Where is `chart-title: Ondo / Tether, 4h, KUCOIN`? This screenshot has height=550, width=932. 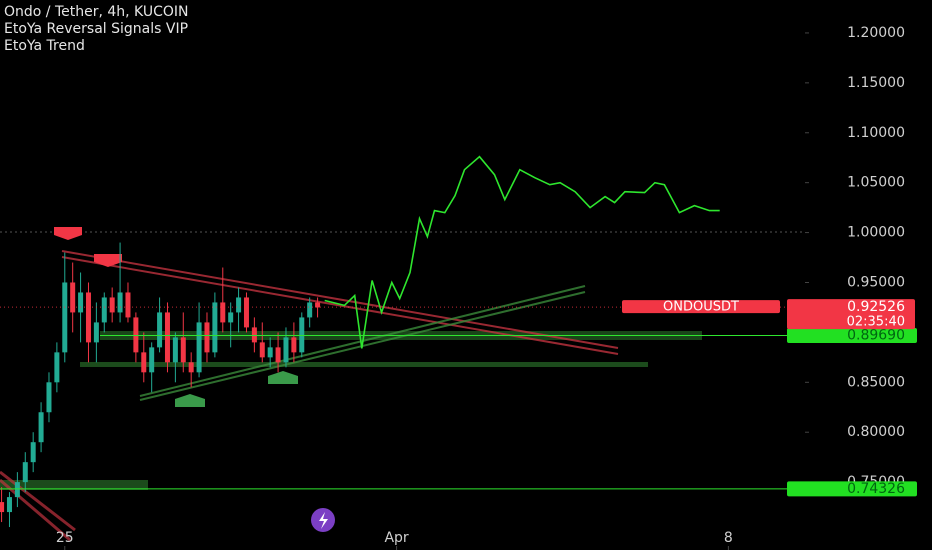
chart-title: Ondo / Tether, 4h, KUCOIN is located at coordinates (96, 12).